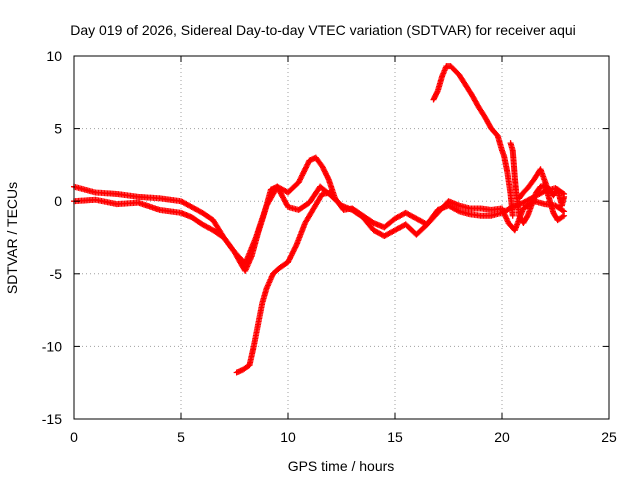  I want to click on y-tick-label: -10, so click(52, 346).